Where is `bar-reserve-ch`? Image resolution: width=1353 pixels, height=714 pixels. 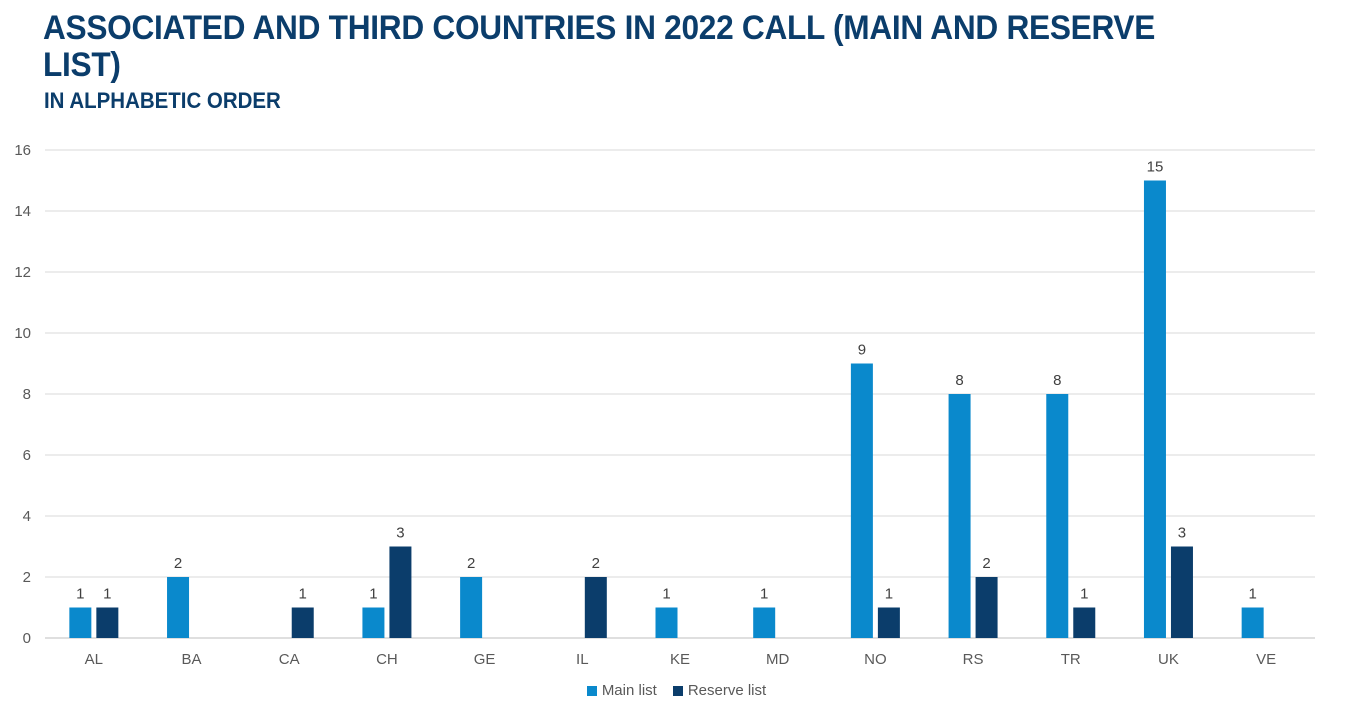 bar-reserve-ch is located at coordinates (400, 592).